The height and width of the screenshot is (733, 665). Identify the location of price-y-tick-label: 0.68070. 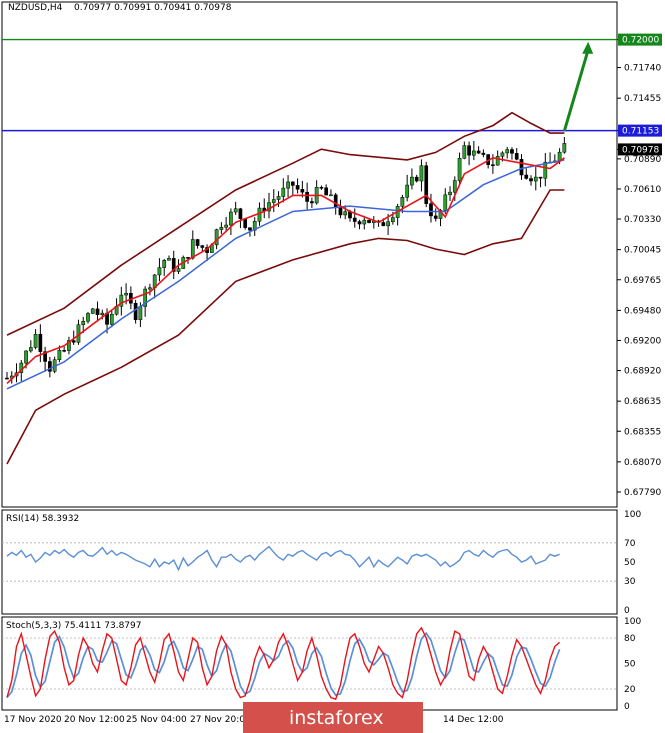
(642, 463).